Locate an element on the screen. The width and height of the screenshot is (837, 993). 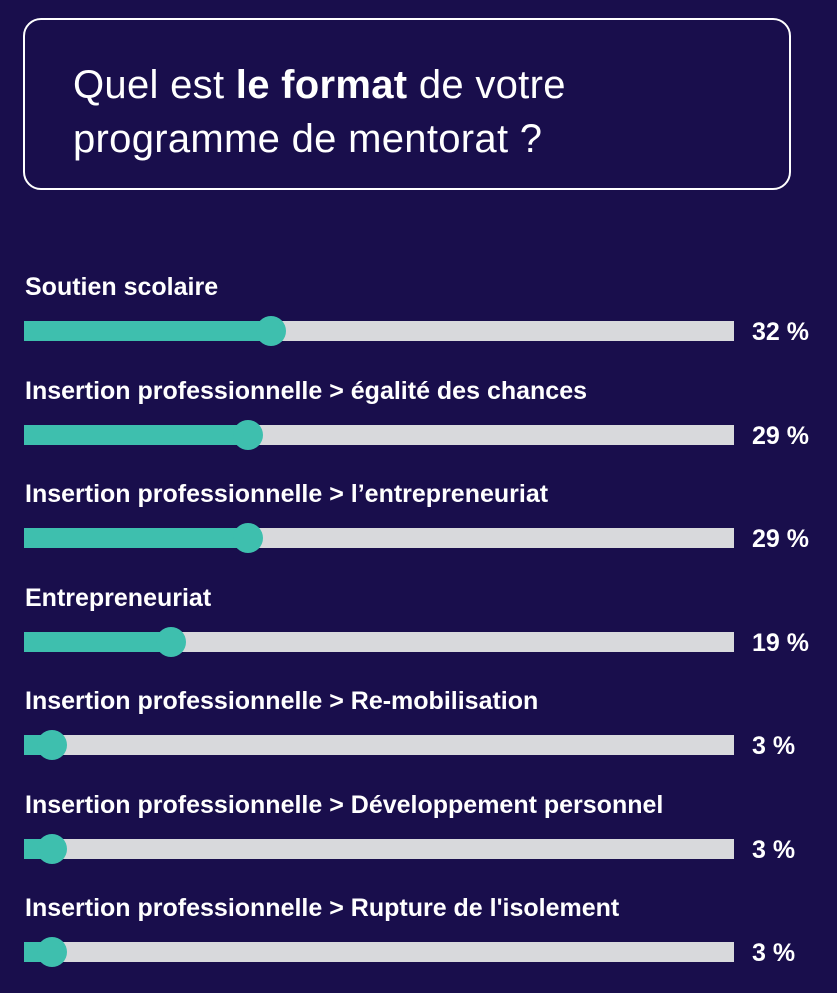
category-label: Entrepreneuriat is located at coordinates (118, 597).